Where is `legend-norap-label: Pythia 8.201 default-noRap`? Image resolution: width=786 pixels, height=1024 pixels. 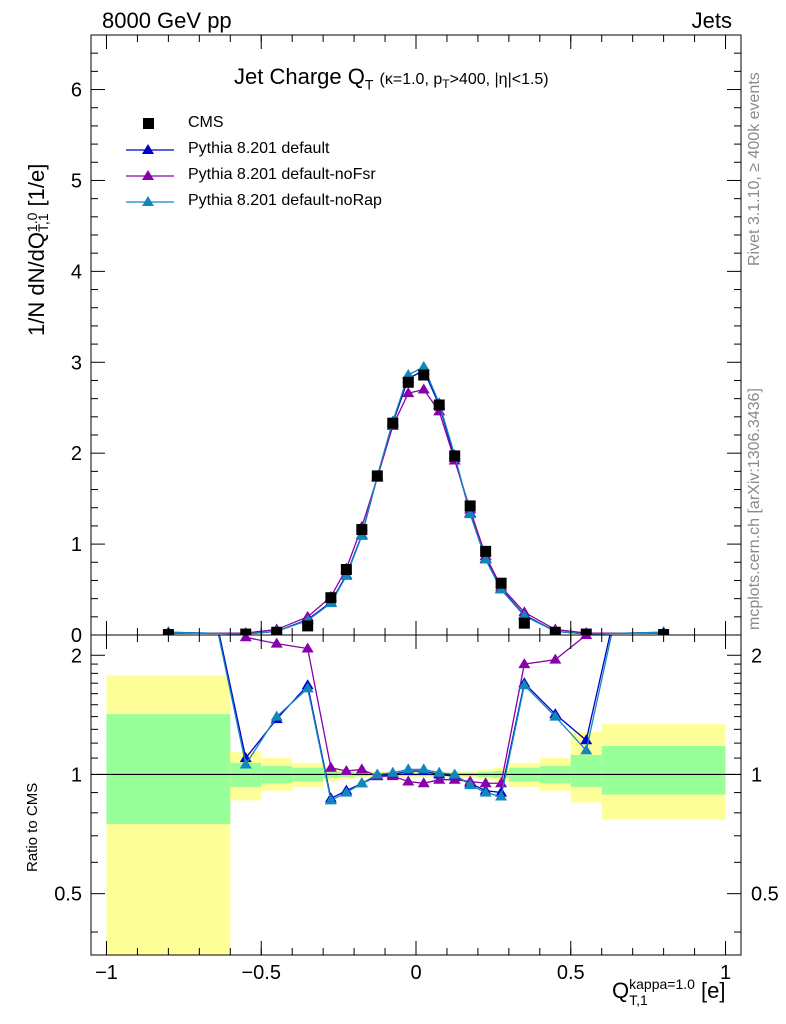
legend-norap-label: Pythia 8.201 default-noRap is located at coordinates (285, 200).